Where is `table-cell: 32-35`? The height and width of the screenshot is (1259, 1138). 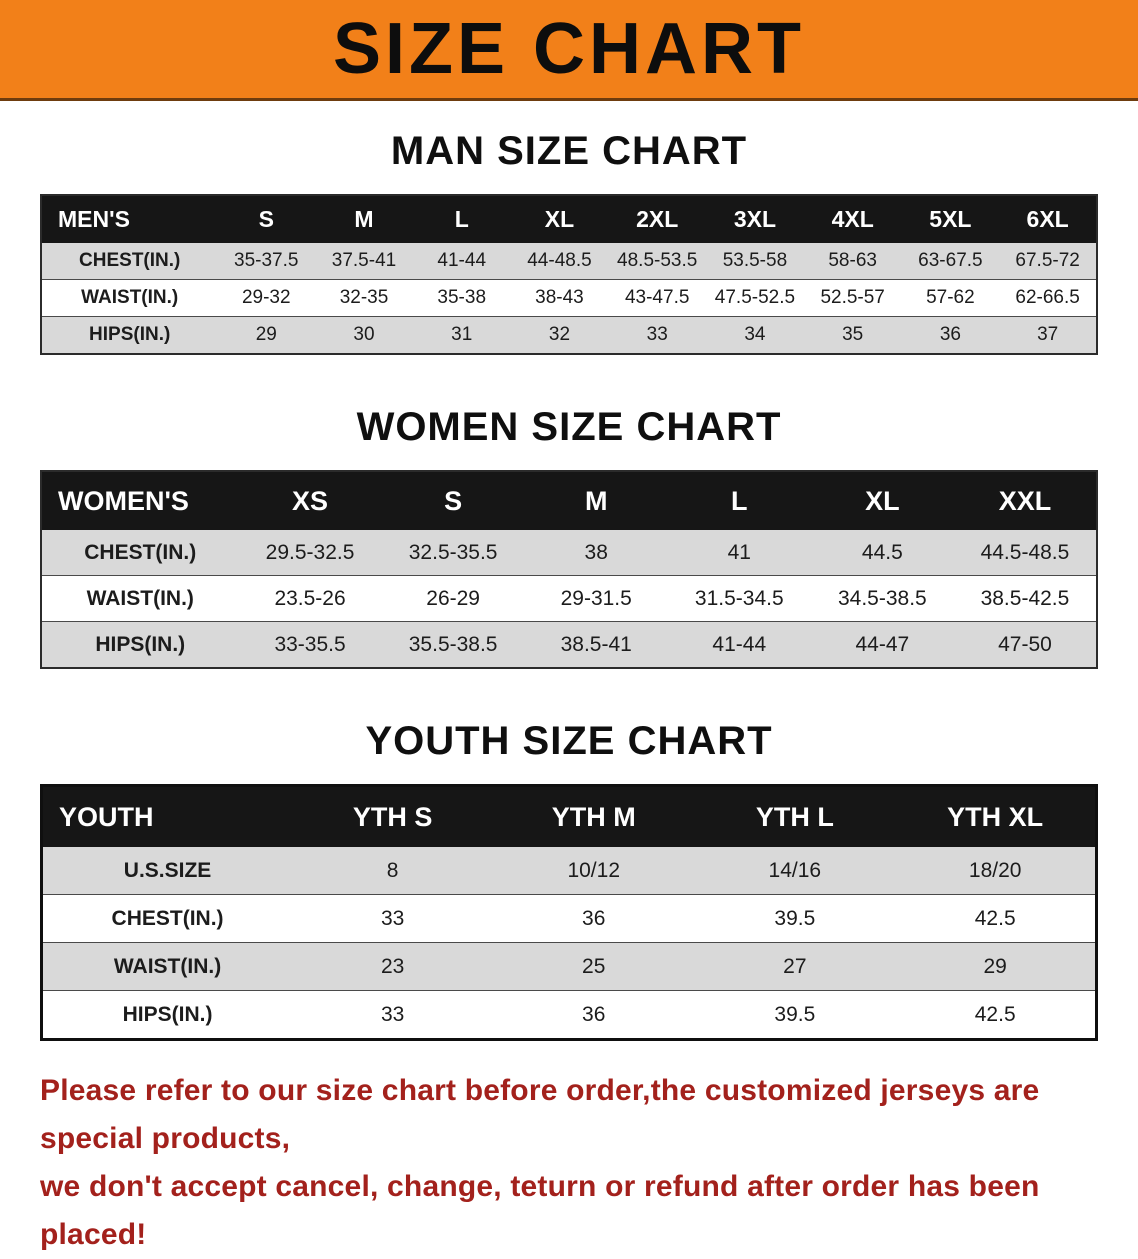 table-cell: 32-35 is located at coordinates (364, 297).